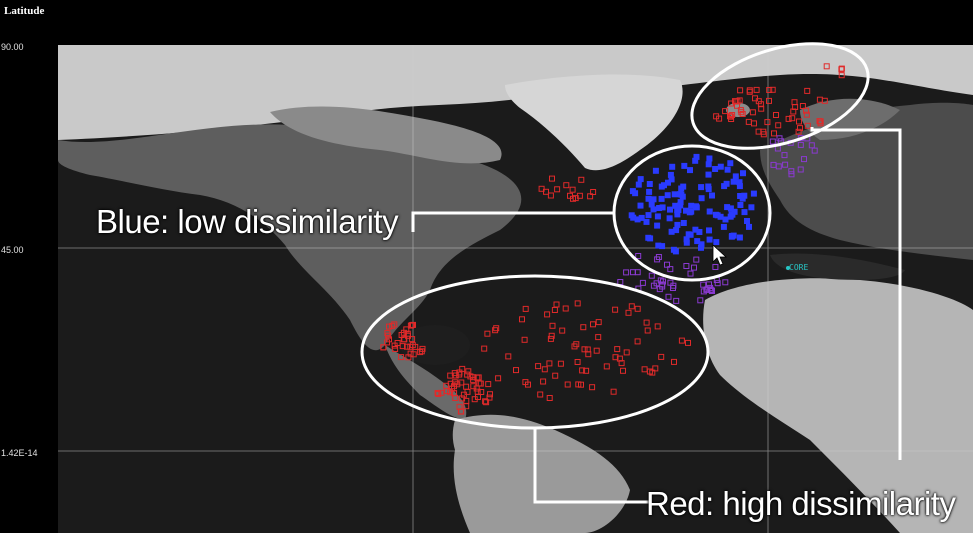  Describe the element at coordinates (12, 47) in the screenshot. I see `tick-label-top: 90.00` at that location.